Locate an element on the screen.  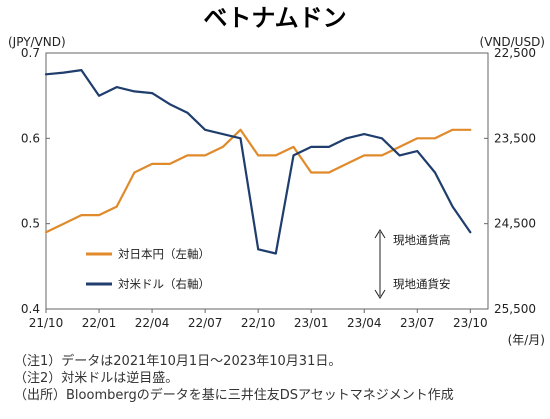
x-tick-label: 21/10 is located at coordinates (46, 323).